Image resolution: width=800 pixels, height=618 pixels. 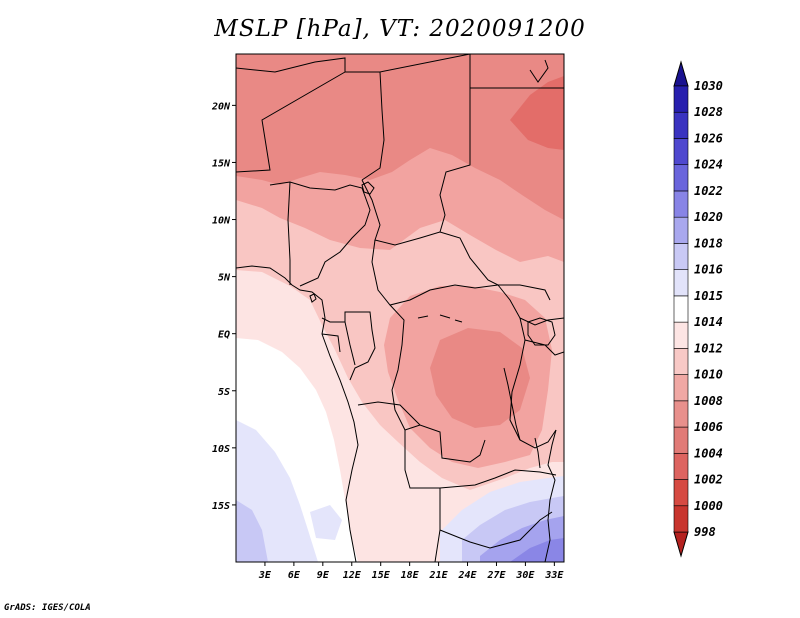 I want to click on x-axis-ticks: 3E 6E 9E 12E 15E 18E 21E 24E 27E 30E 33E, so click(x=411, y=571).